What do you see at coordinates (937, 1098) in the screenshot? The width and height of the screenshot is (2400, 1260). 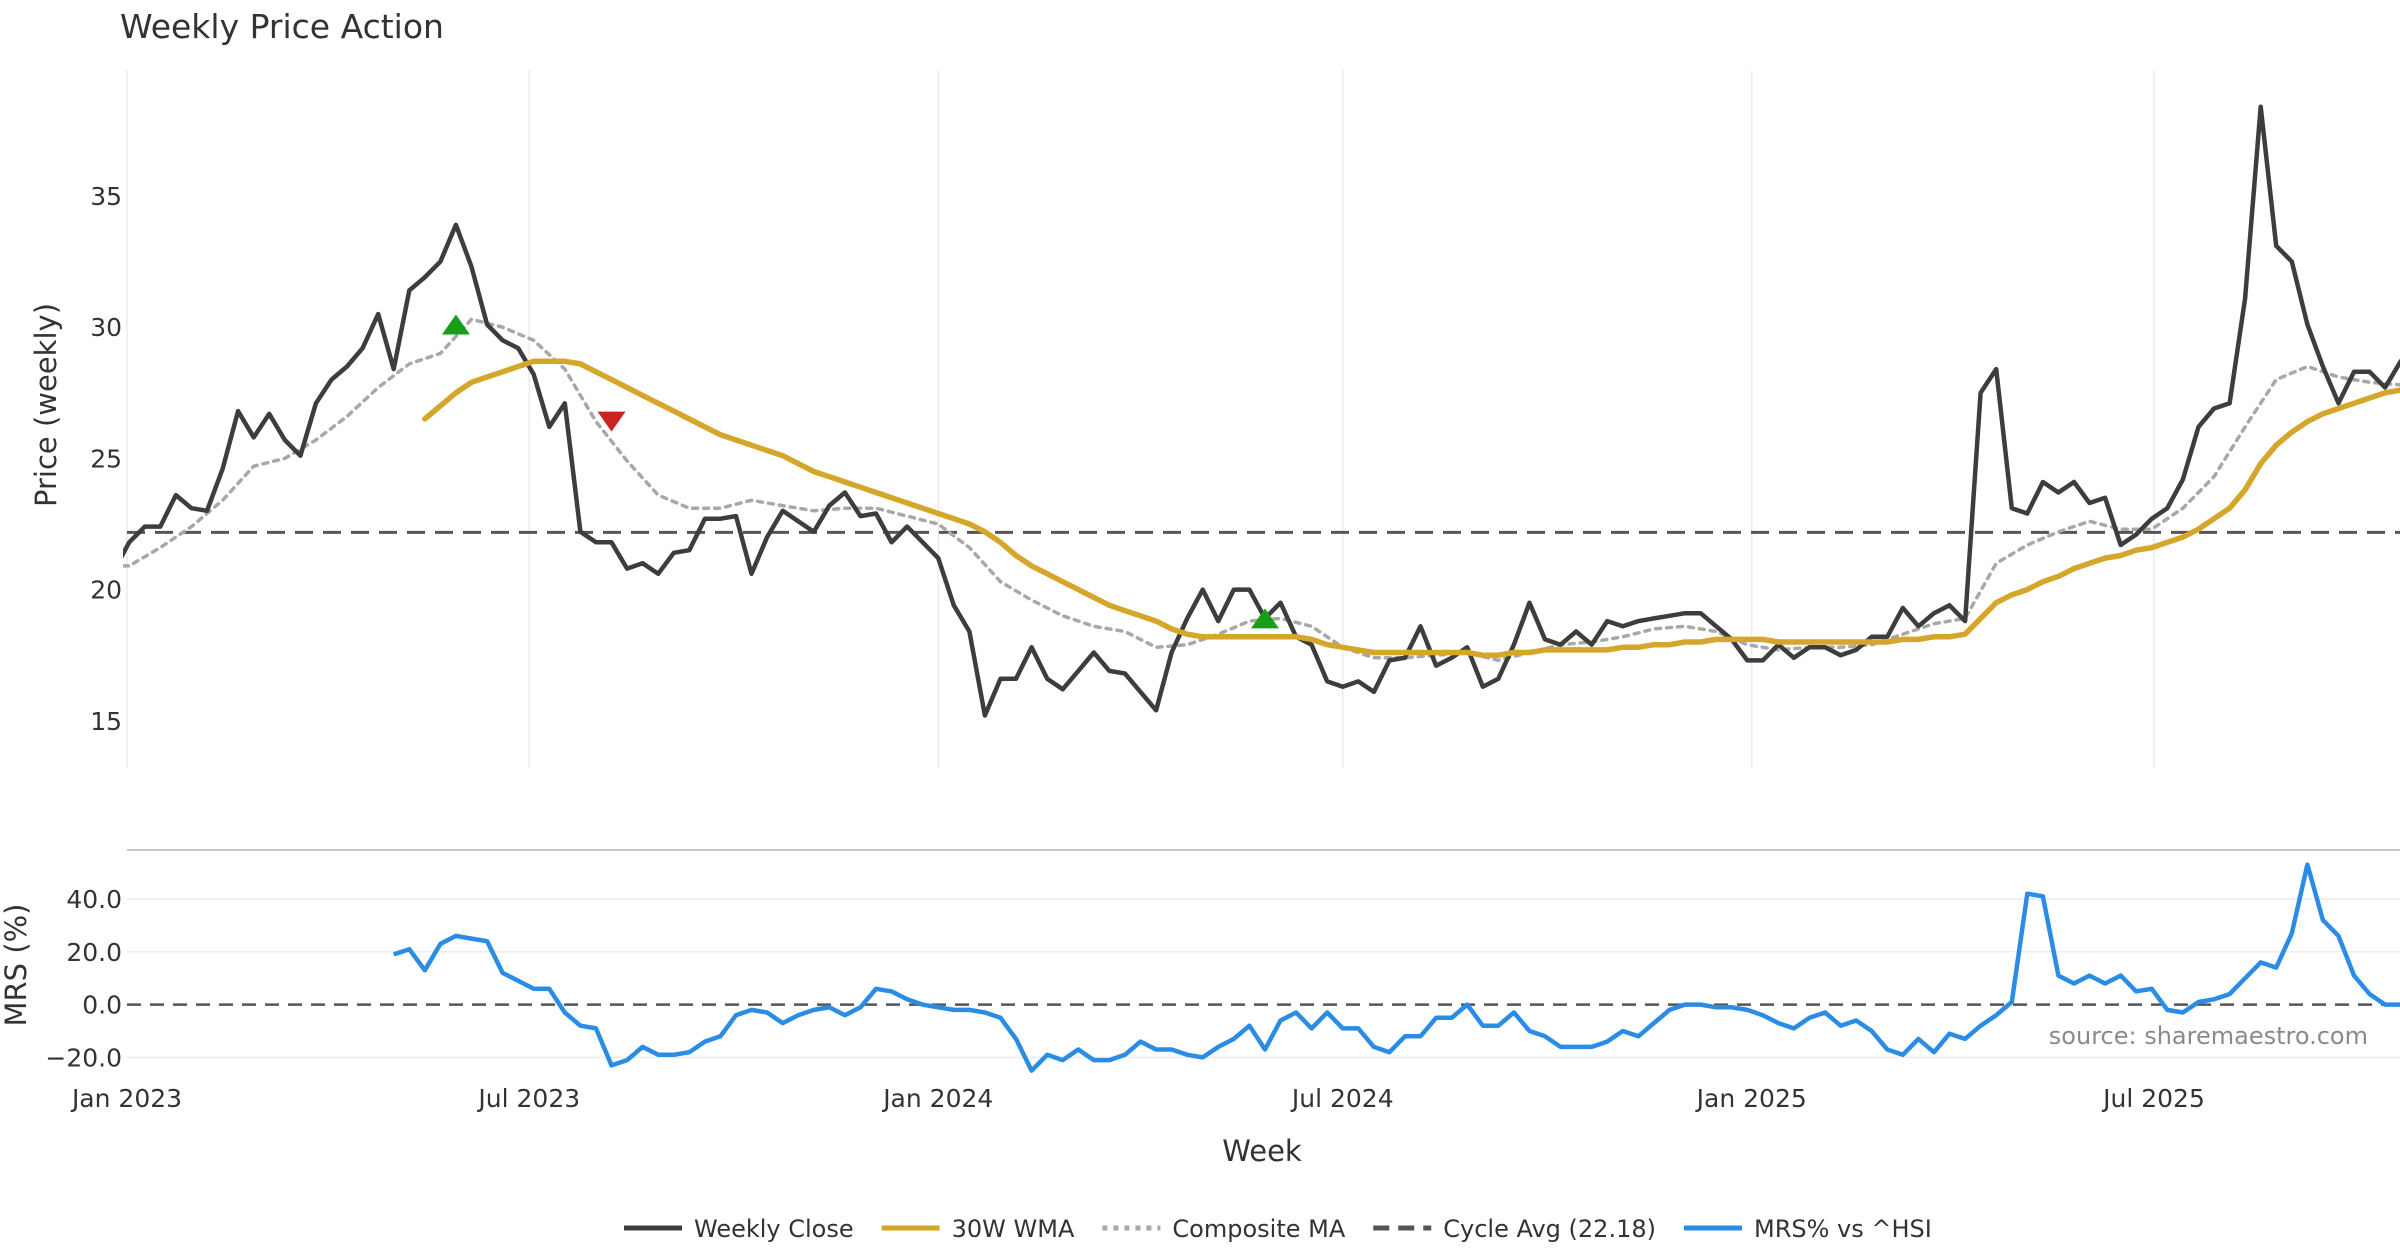 I see `x-tick-label: Jan 2024` at bounding box center [937, 1098].